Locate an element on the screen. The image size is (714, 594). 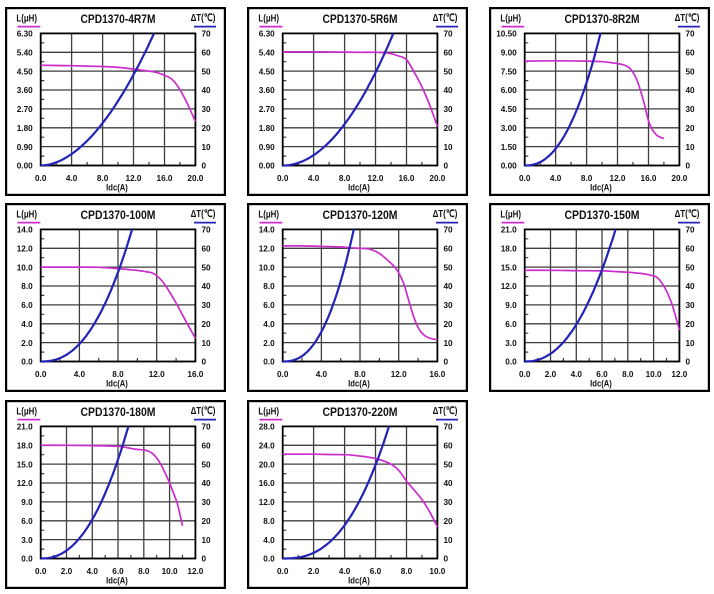
svg-text: 6.30 is located at coordinates (25, 34).